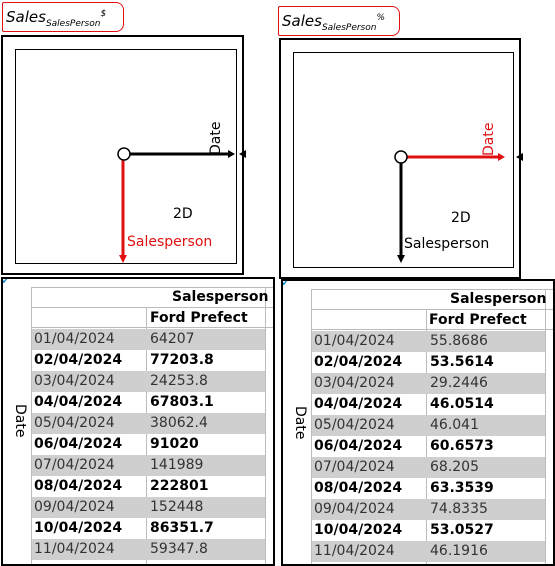 The width and height of the screenshot is (555, 566). Describe the element at coordinates (73, 24) in the screenshot. I see `left-tag-sub: SalesPerson` at that location.